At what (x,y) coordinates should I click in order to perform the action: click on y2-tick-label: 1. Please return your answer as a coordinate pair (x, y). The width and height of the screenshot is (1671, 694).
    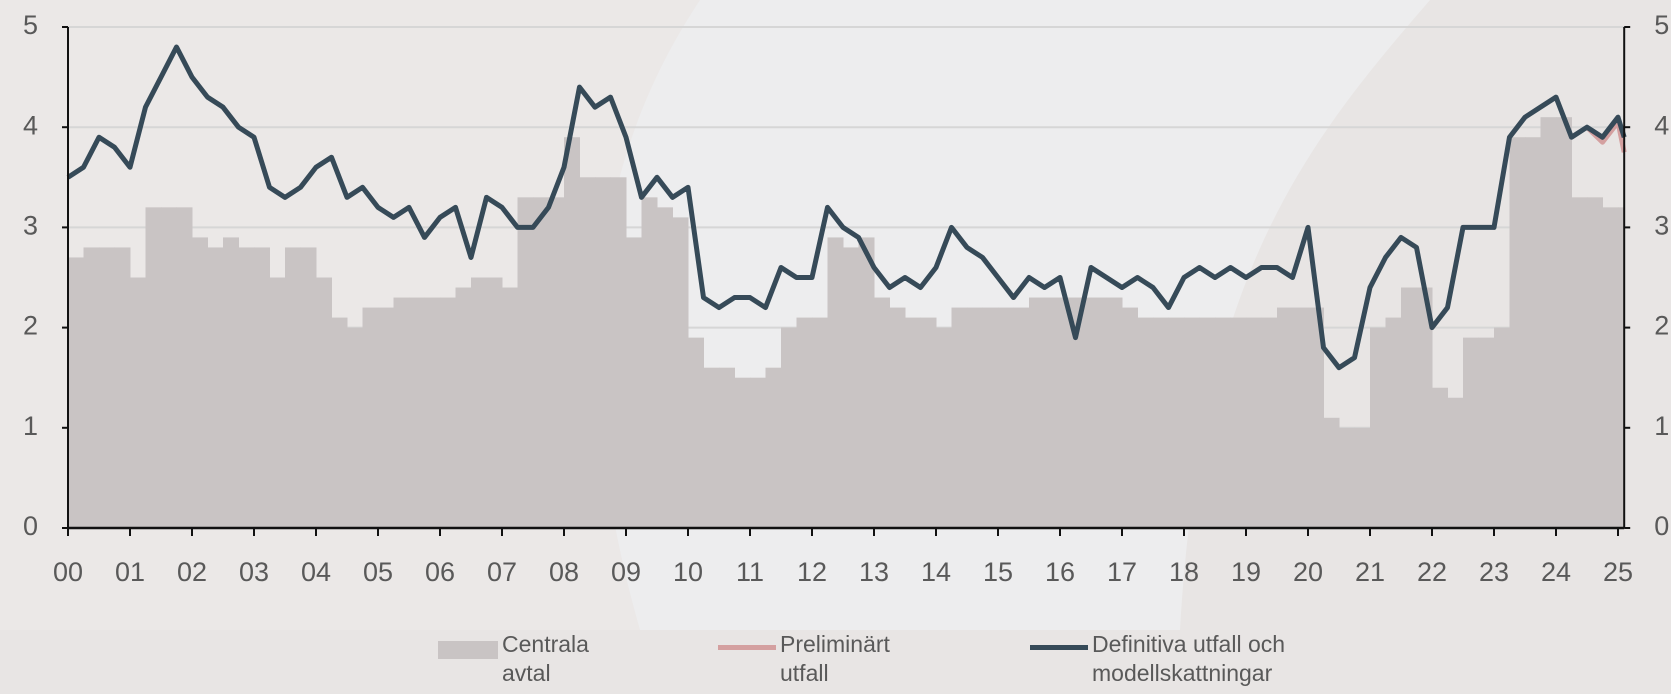
    Looking at the image, I should click on (1661, 426).